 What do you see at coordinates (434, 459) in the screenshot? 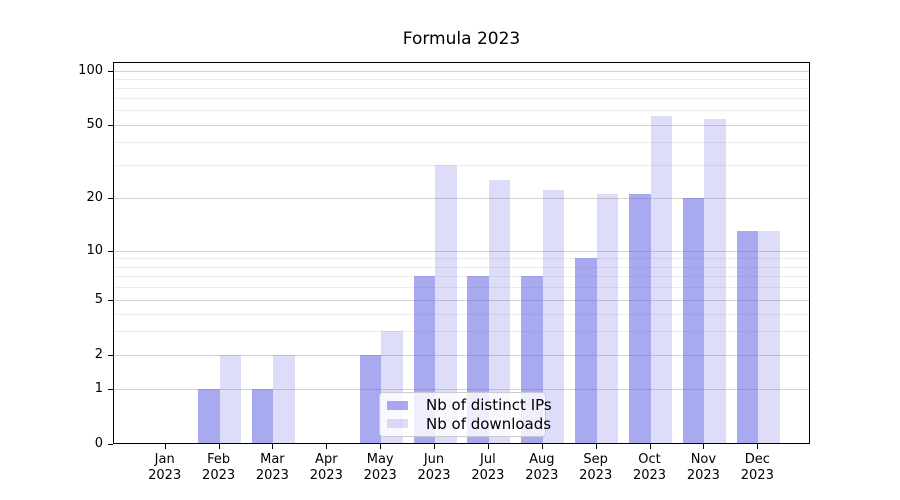
I see `x-tick-month: Jun` at bounding box center [434, 459].